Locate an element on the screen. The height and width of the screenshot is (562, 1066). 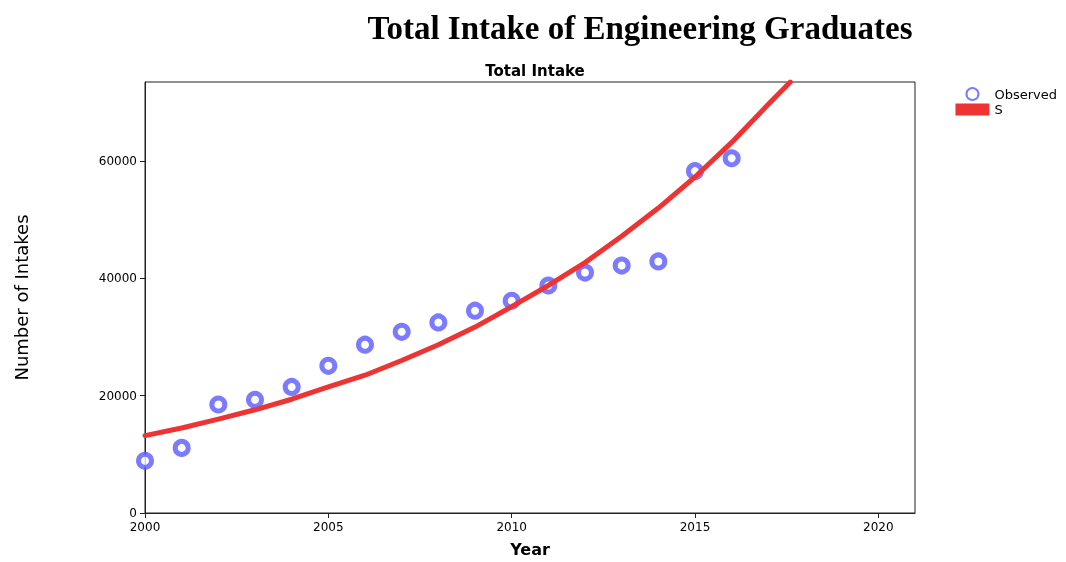
y-tick-label: 0 is located at coordinates (133, 513).